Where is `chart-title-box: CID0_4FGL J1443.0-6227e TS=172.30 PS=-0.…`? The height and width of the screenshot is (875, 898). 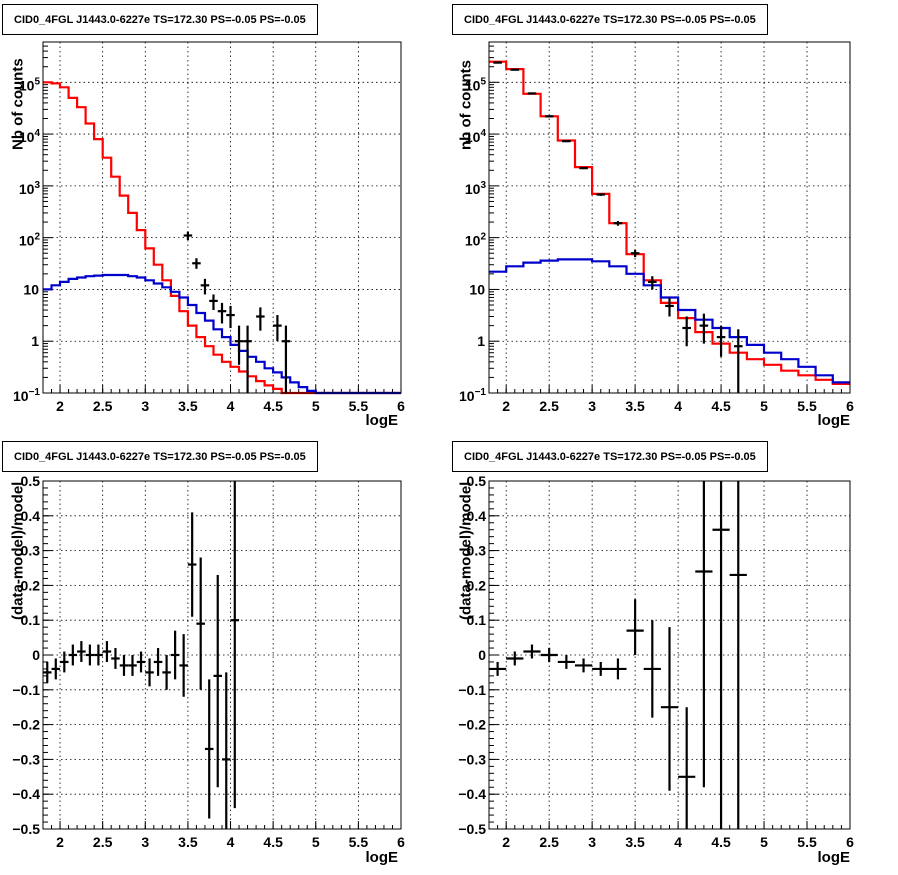 chart-title-box: CID0_4FGL J1443.0-6227e TS=172.30 PS=-0.… is located at coordinates (160, 456).